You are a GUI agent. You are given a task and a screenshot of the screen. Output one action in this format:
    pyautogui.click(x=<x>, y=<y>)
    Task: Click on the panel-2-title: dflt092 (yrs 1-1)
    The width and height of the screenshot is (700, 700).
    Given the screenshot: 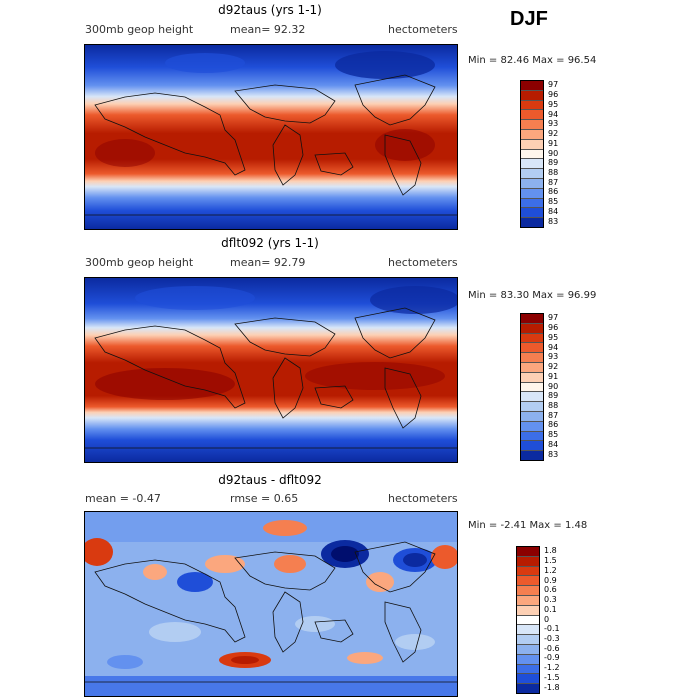 What is the action you would take?
    pyautogui.click(x=270, y=243)
    